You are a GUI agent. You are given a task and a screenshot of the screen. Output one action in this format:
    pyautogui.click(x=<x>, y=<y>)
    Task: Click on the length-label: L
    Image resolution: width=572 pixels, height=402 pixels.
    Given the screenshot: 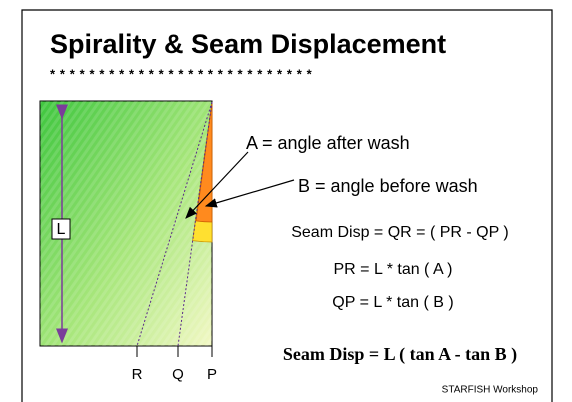 What is the action you would take?
    pyautogui.click(x=61, y=229)
    